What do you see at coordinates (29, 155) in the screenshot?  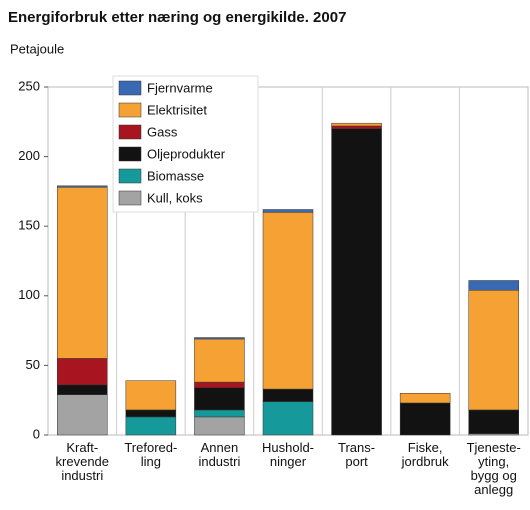 I see `y-tick-label: 200` at bounding box center [29, 155].